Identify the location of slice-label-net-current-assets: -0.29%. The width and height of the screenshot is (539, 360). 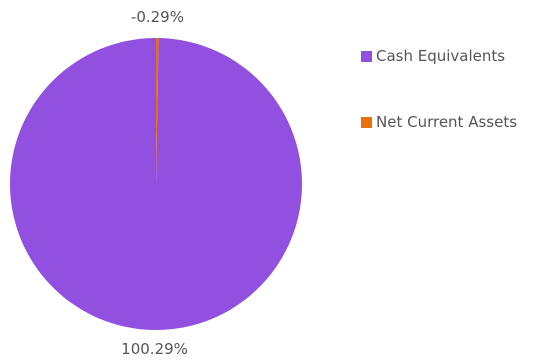
(157, 17).